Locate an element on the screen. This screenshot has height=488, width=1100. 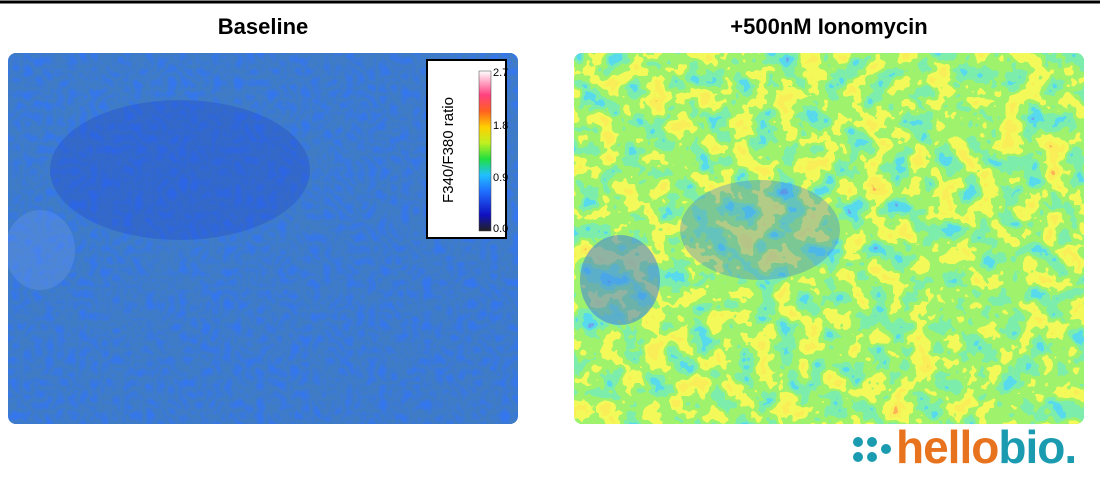
colorbar-tick: 0.0 is located at coordinates (500, 229).